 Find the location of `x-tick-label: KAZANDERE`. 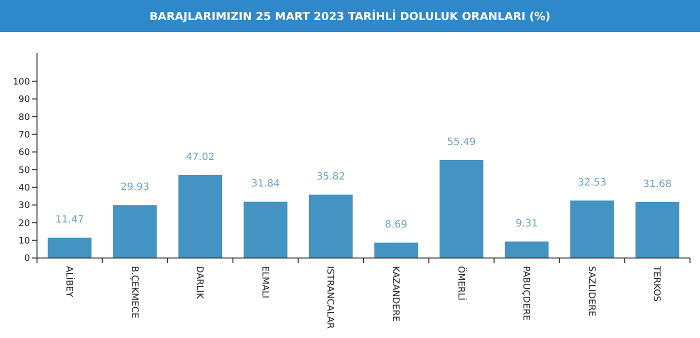

x-tick-label: KAZANDERE is located at coordinates (395, 294).